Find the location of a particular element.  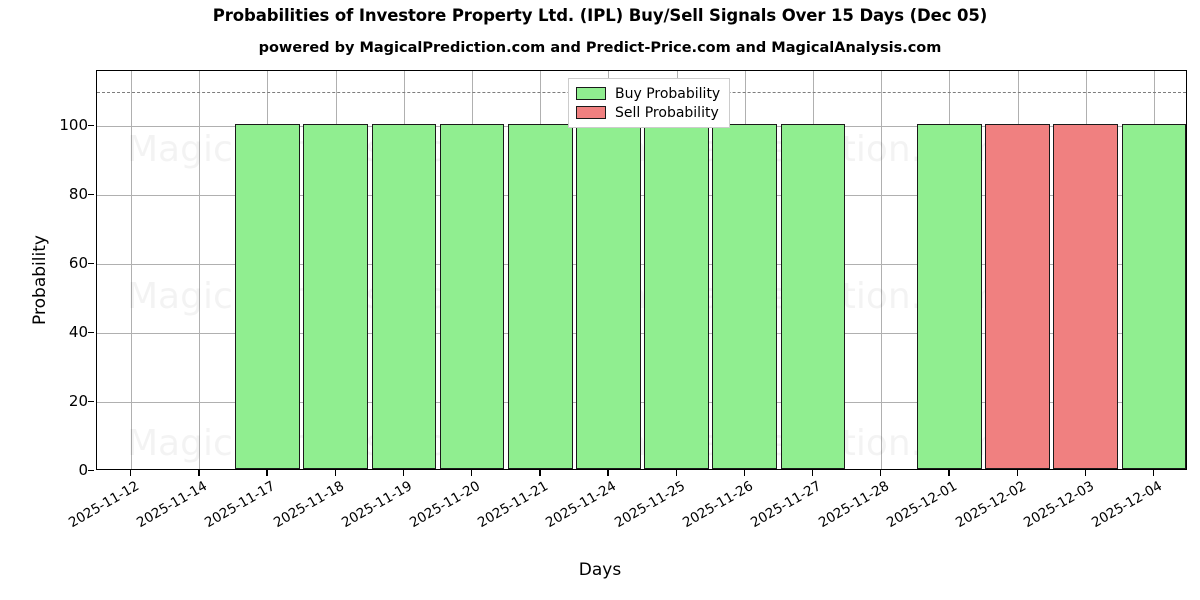

x-tick-label: 2025-12-03 is located at coordinates (1058, 505).